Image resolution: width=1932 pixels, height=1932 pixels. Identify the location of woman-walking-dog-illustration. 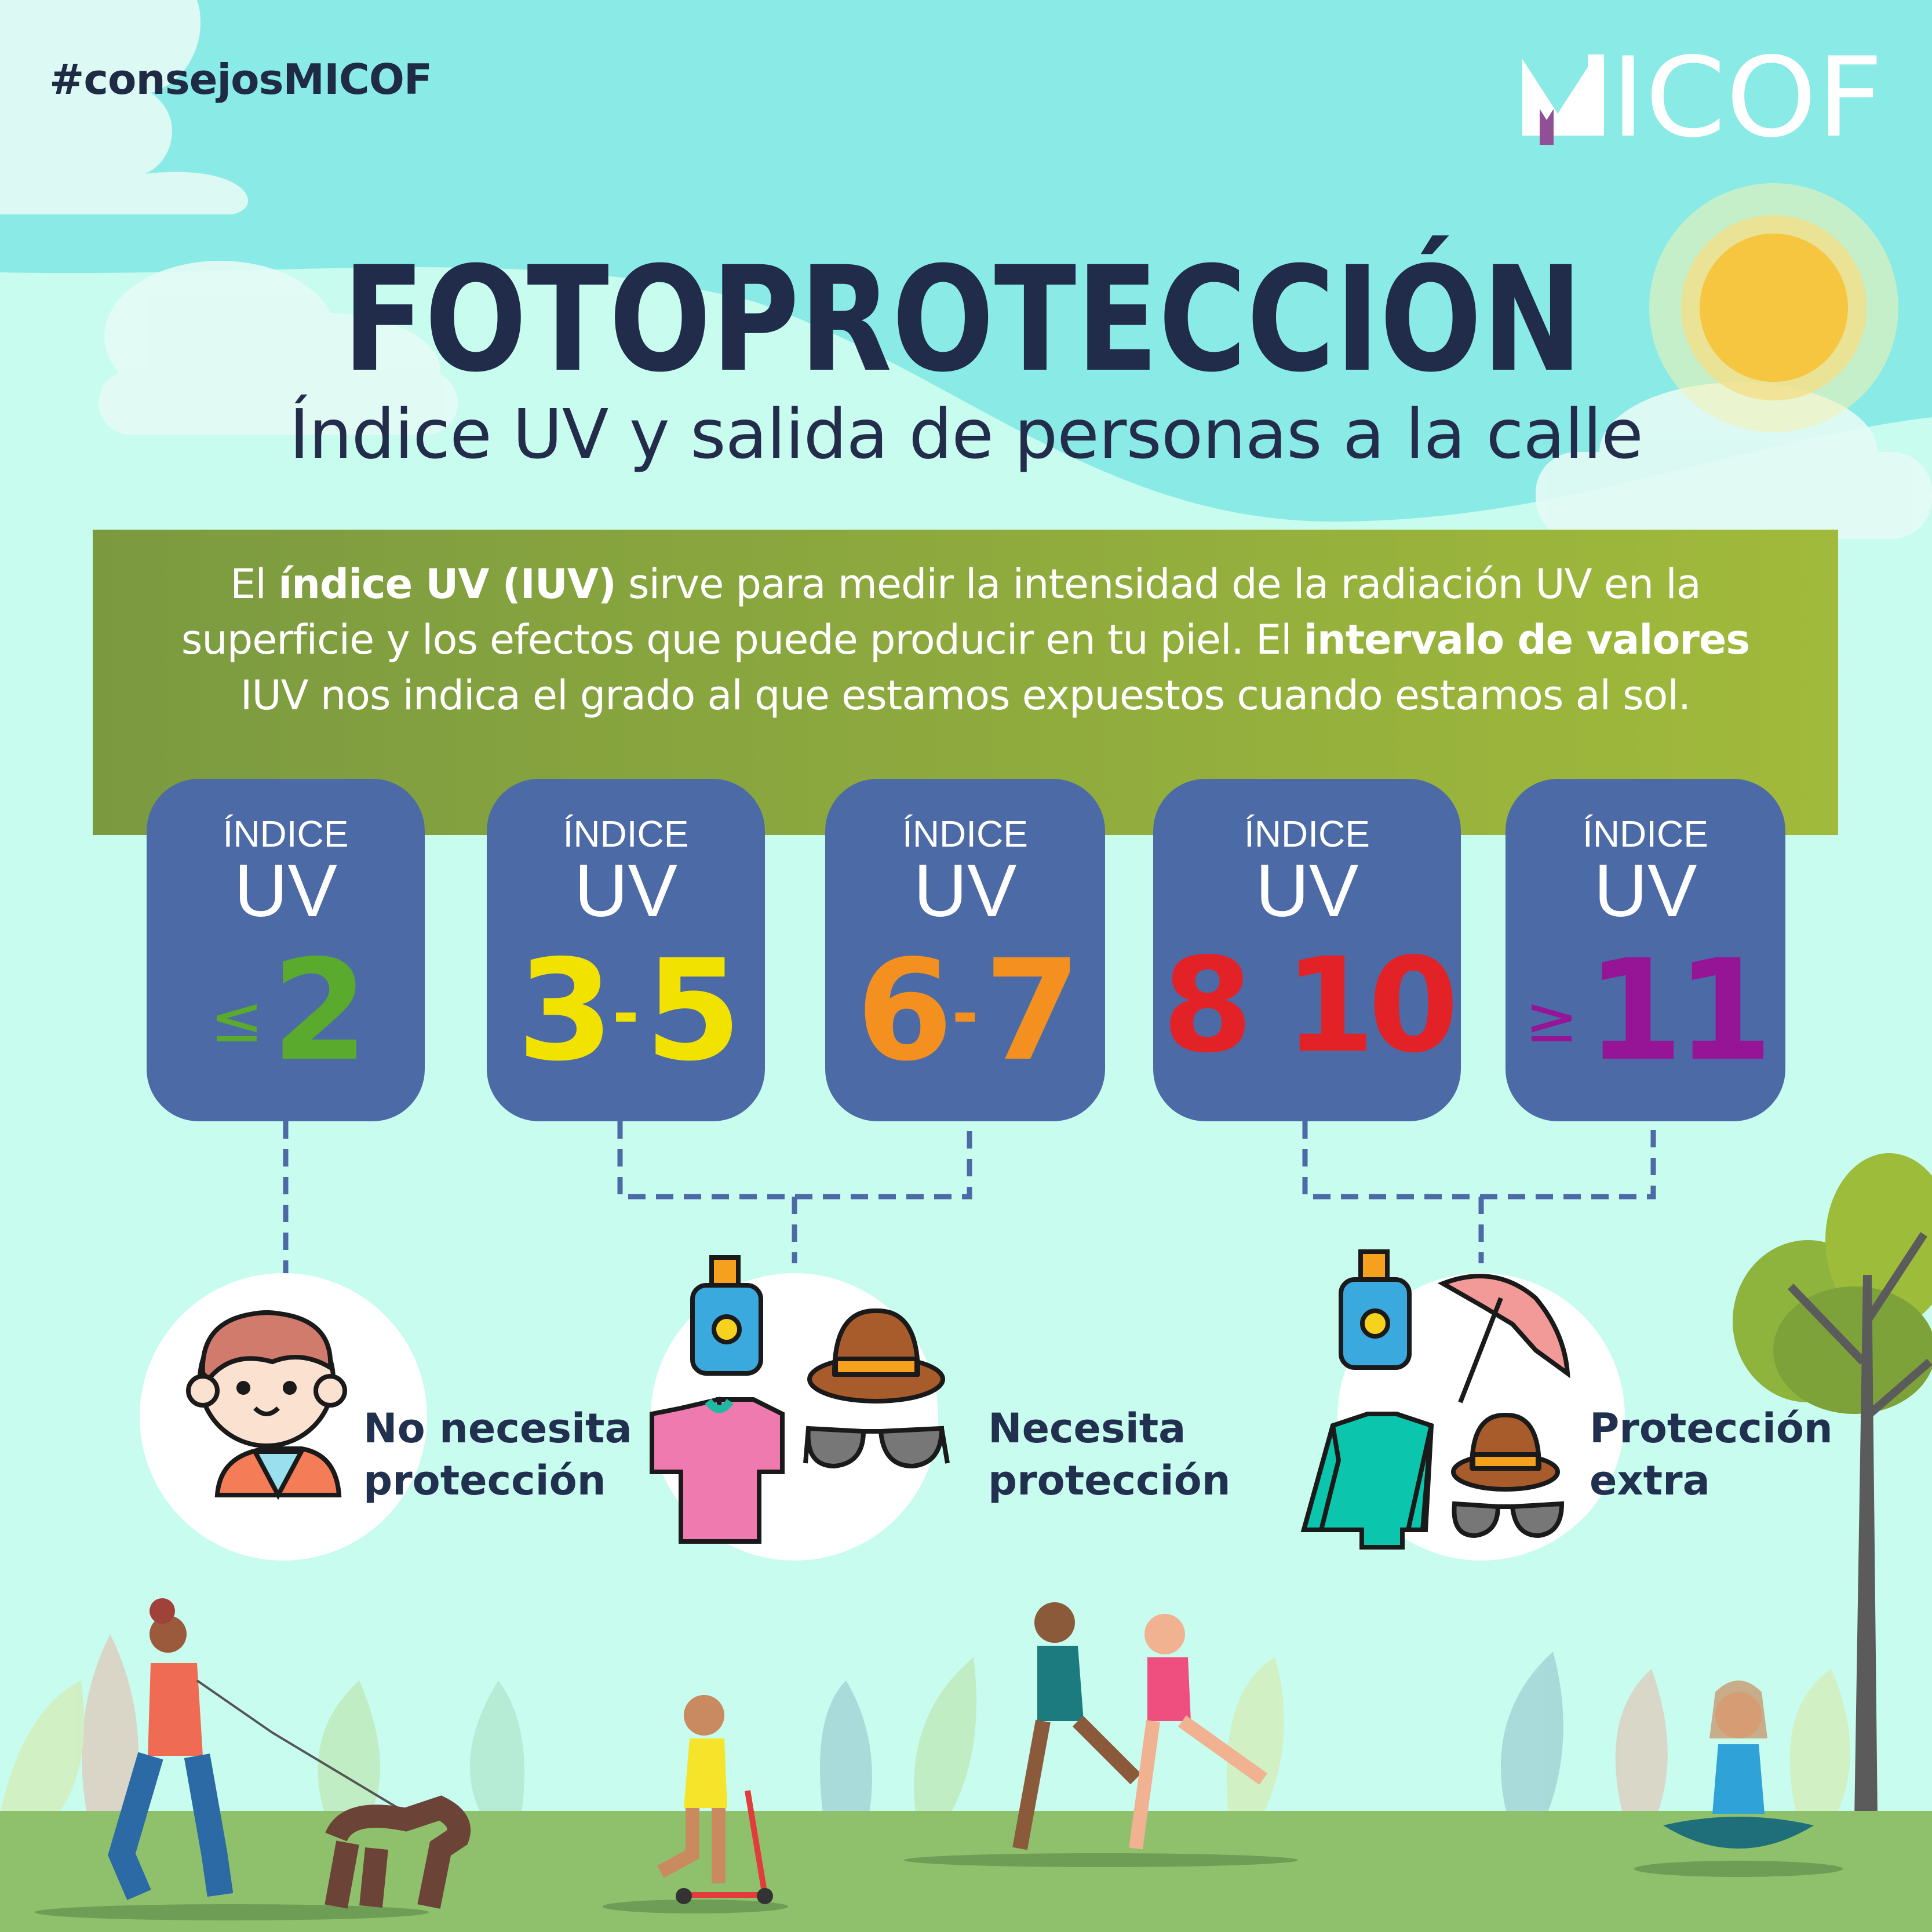
(253, 1759).